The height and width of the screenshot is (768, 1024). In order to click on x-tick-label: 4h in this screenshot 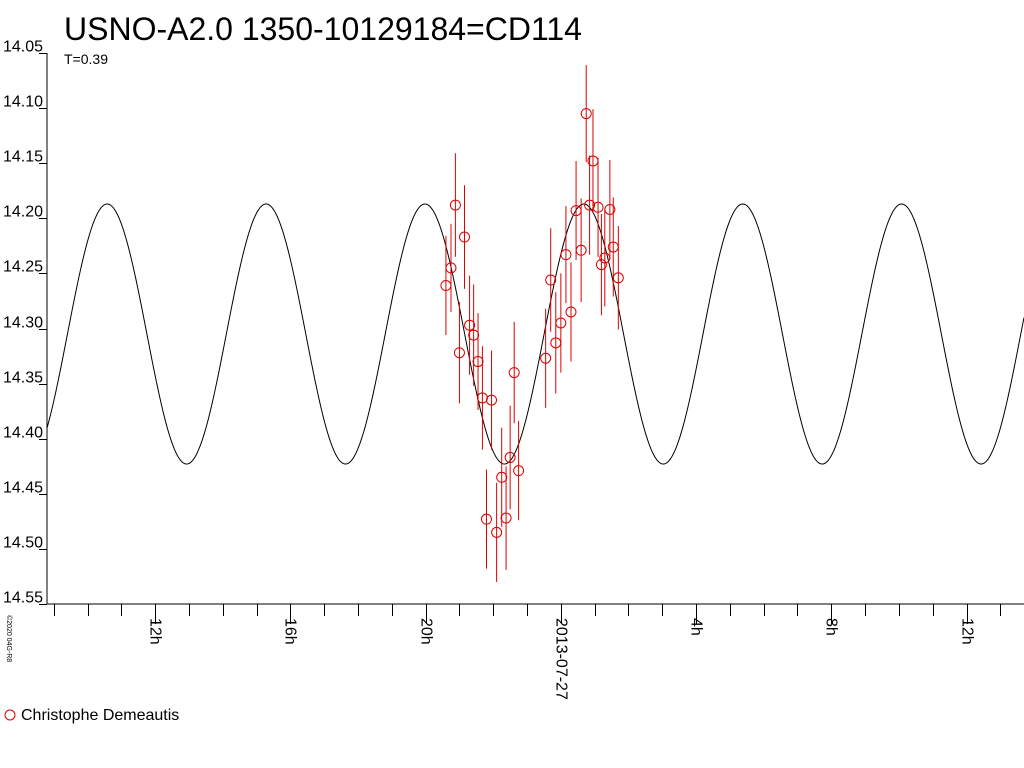, I will do `click(696, 627)`.